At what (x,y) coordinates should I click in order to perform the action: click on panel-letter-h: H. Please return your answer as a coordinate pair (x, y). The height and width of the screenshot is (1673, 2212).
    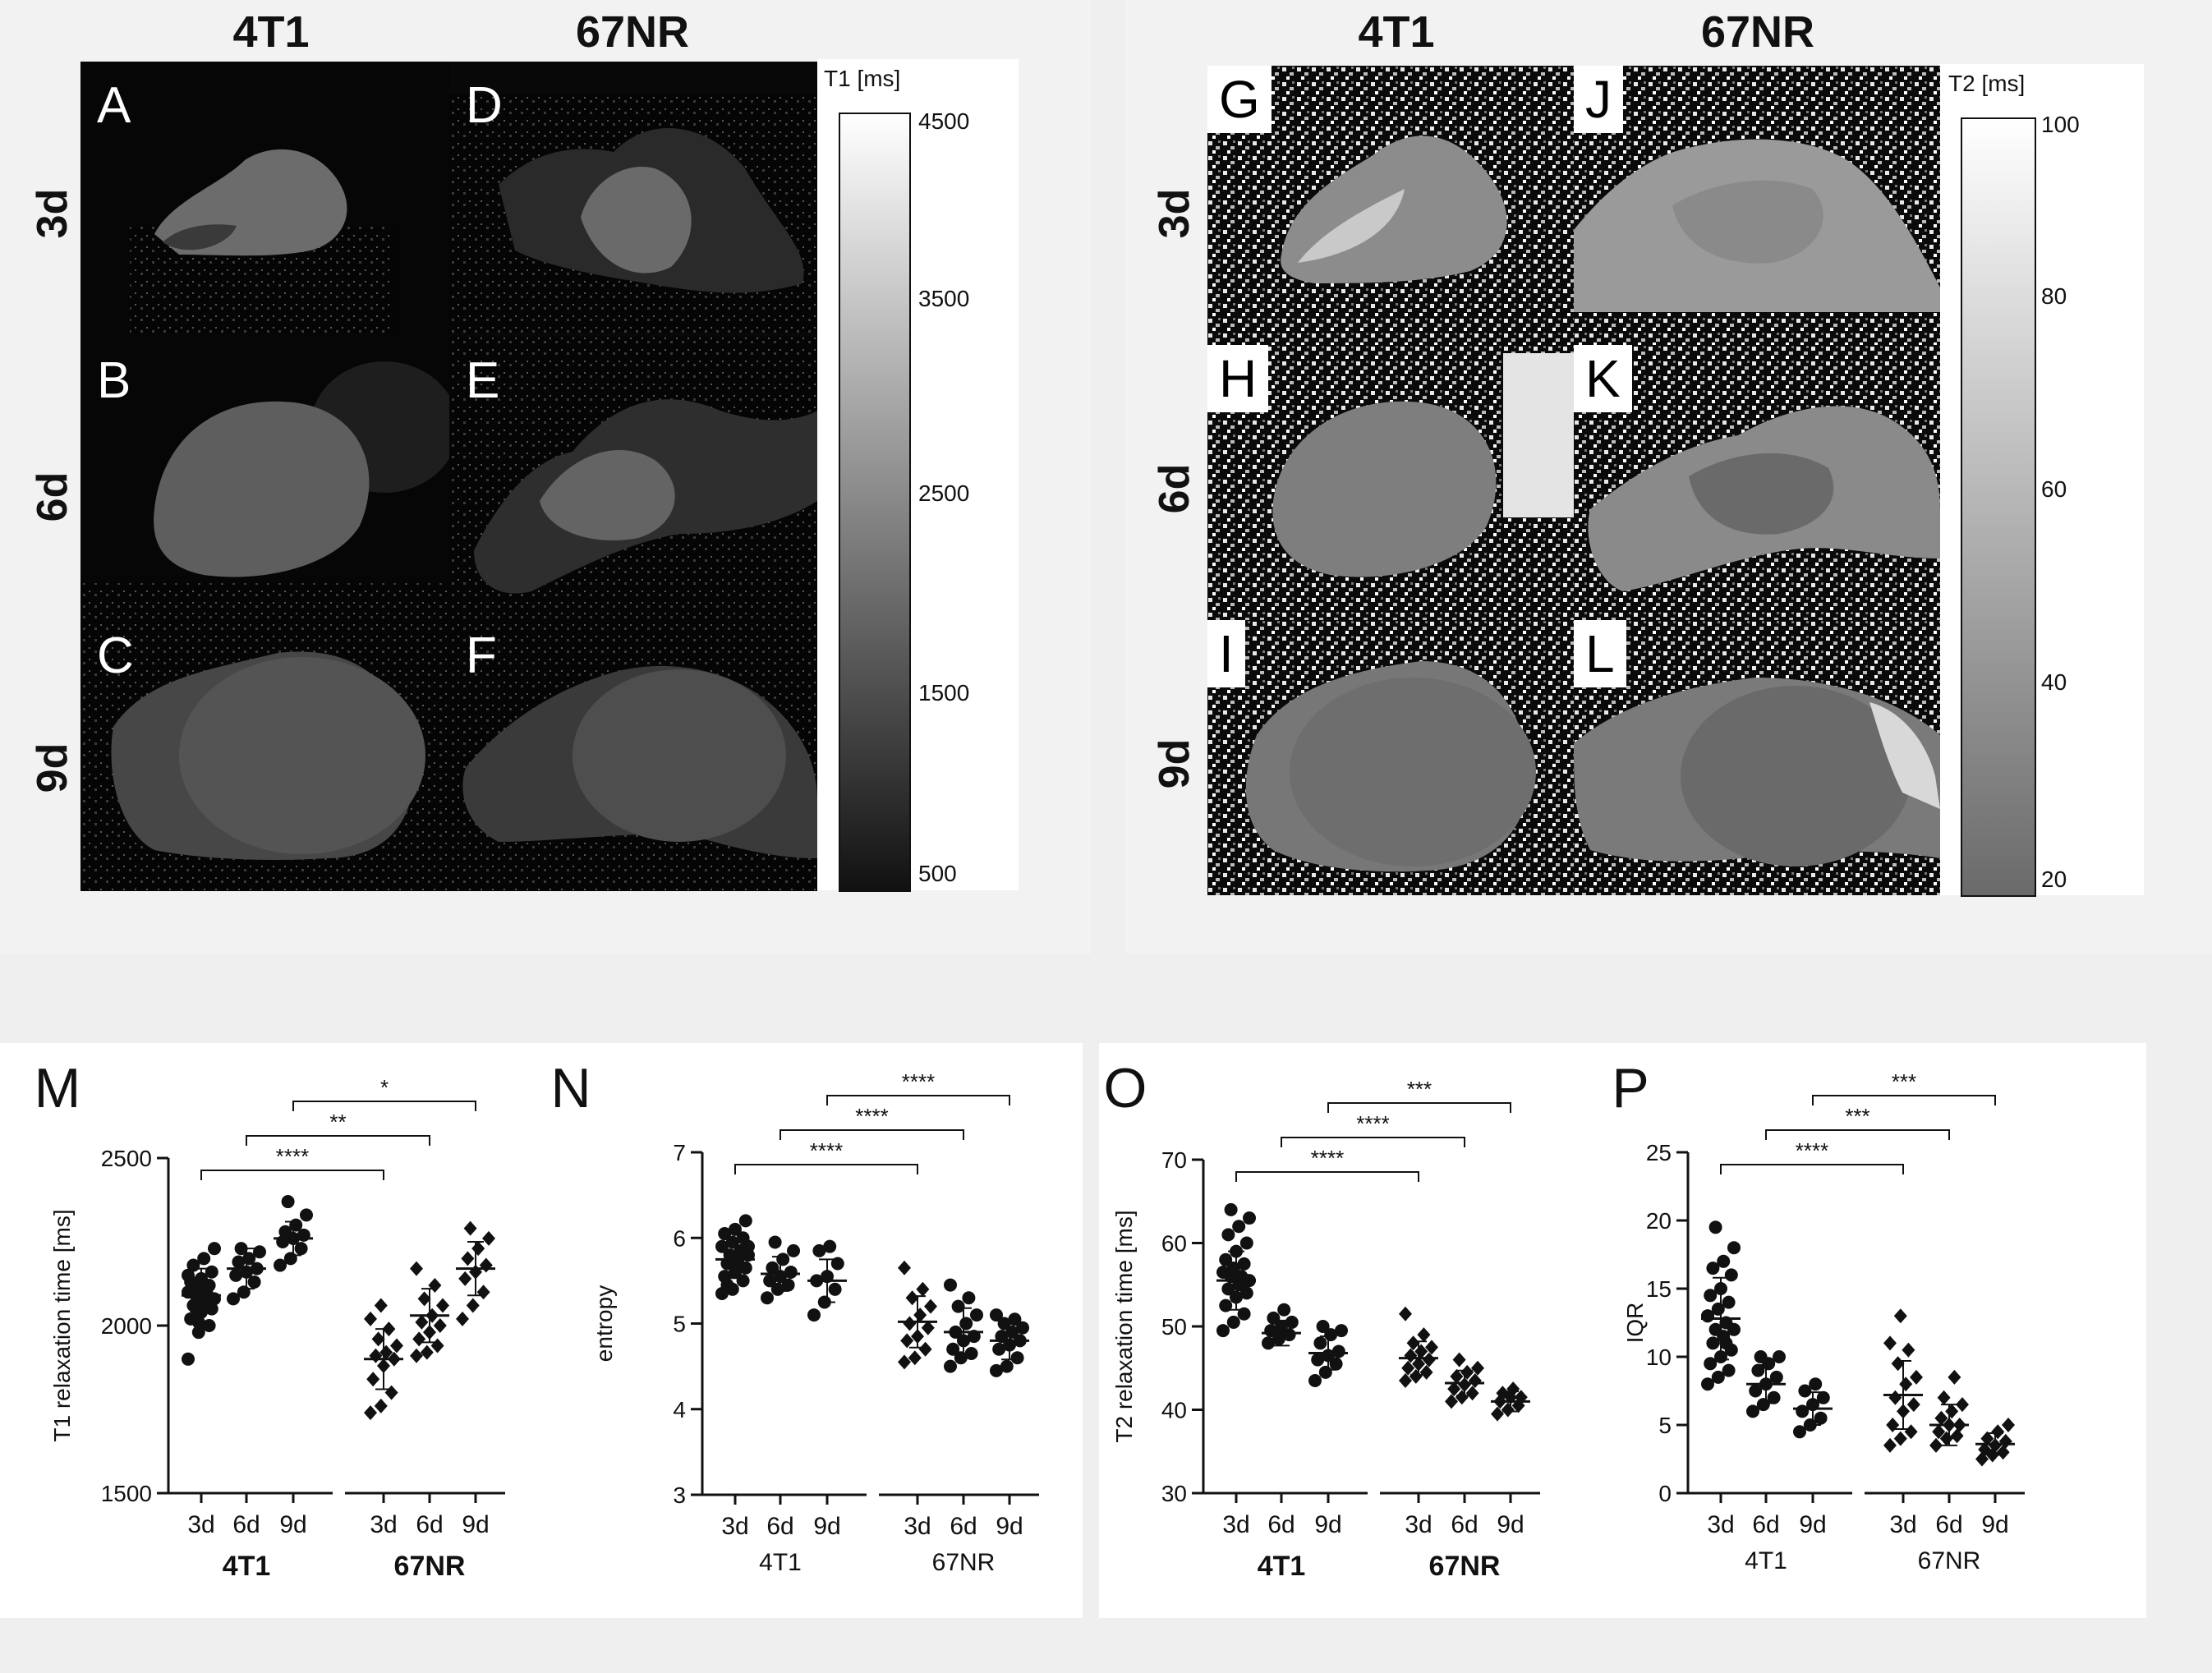
    Looking at the image, I should click on (1238, 378).